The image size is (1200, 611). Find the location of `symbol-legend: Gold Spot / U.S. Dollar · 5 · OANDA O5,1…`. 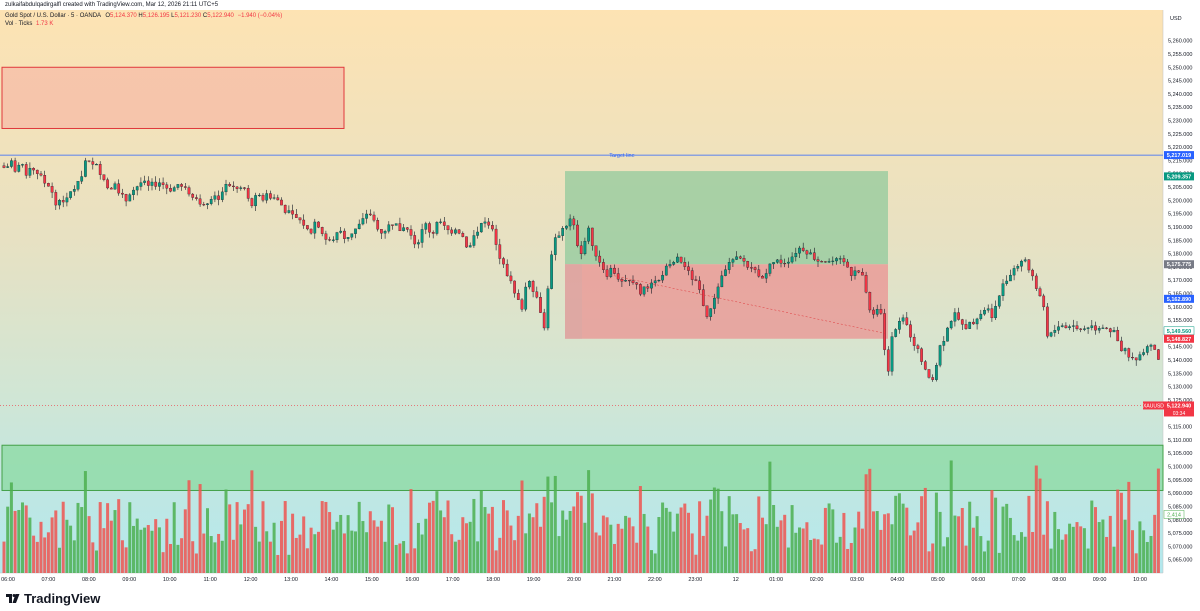

symbol-legend: Gold Spot / U.S. Dollar · 5 · OANDA O5,1… is located at coordinates (143, 16).